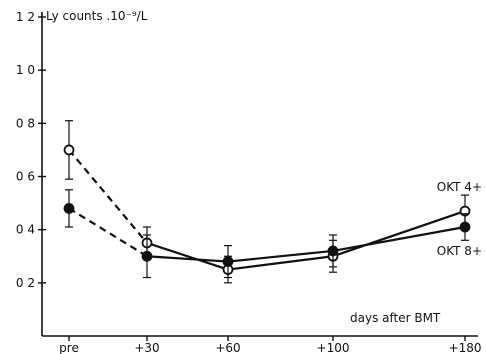 The image size is (486, 354). I want to click on x-tick-label: +60, so click(227, 347).